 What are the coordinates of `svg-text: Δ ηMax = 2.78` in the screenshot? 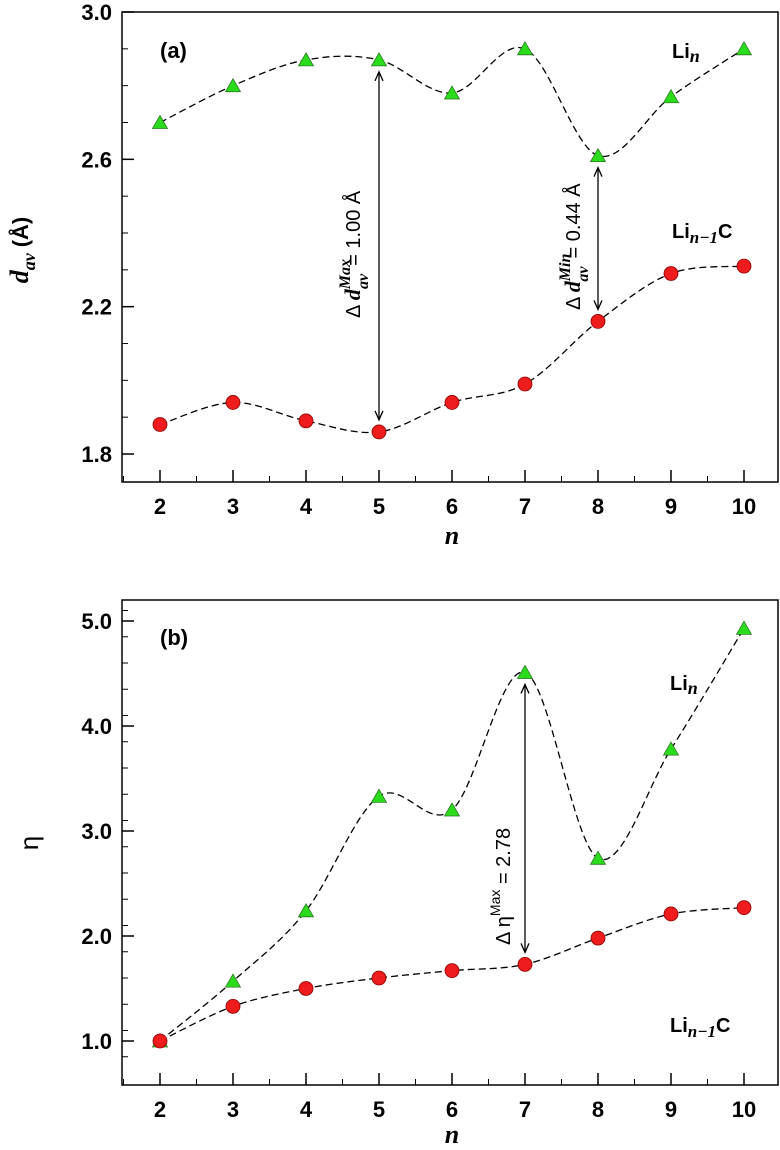 It's located at (501, 886).